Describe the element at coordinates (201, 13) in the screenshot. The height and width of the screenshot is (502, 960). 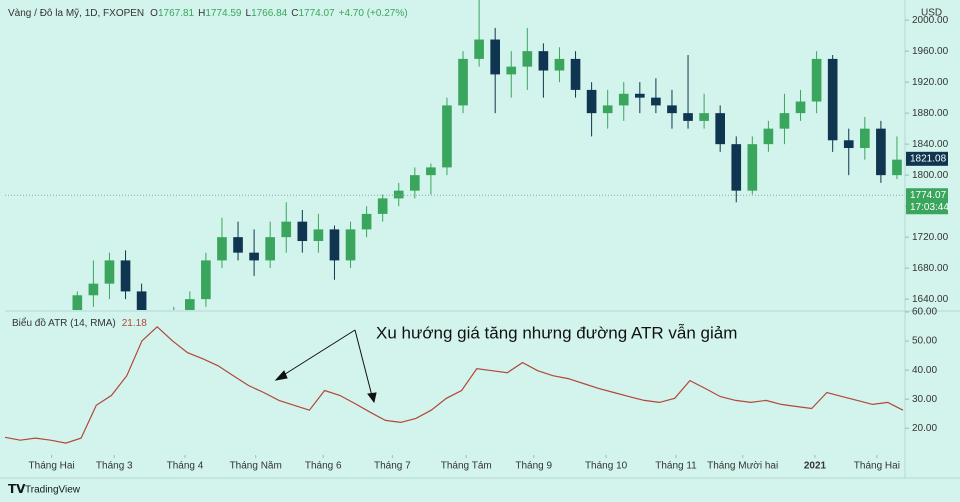
I see `ohlc-label: H` at that location.